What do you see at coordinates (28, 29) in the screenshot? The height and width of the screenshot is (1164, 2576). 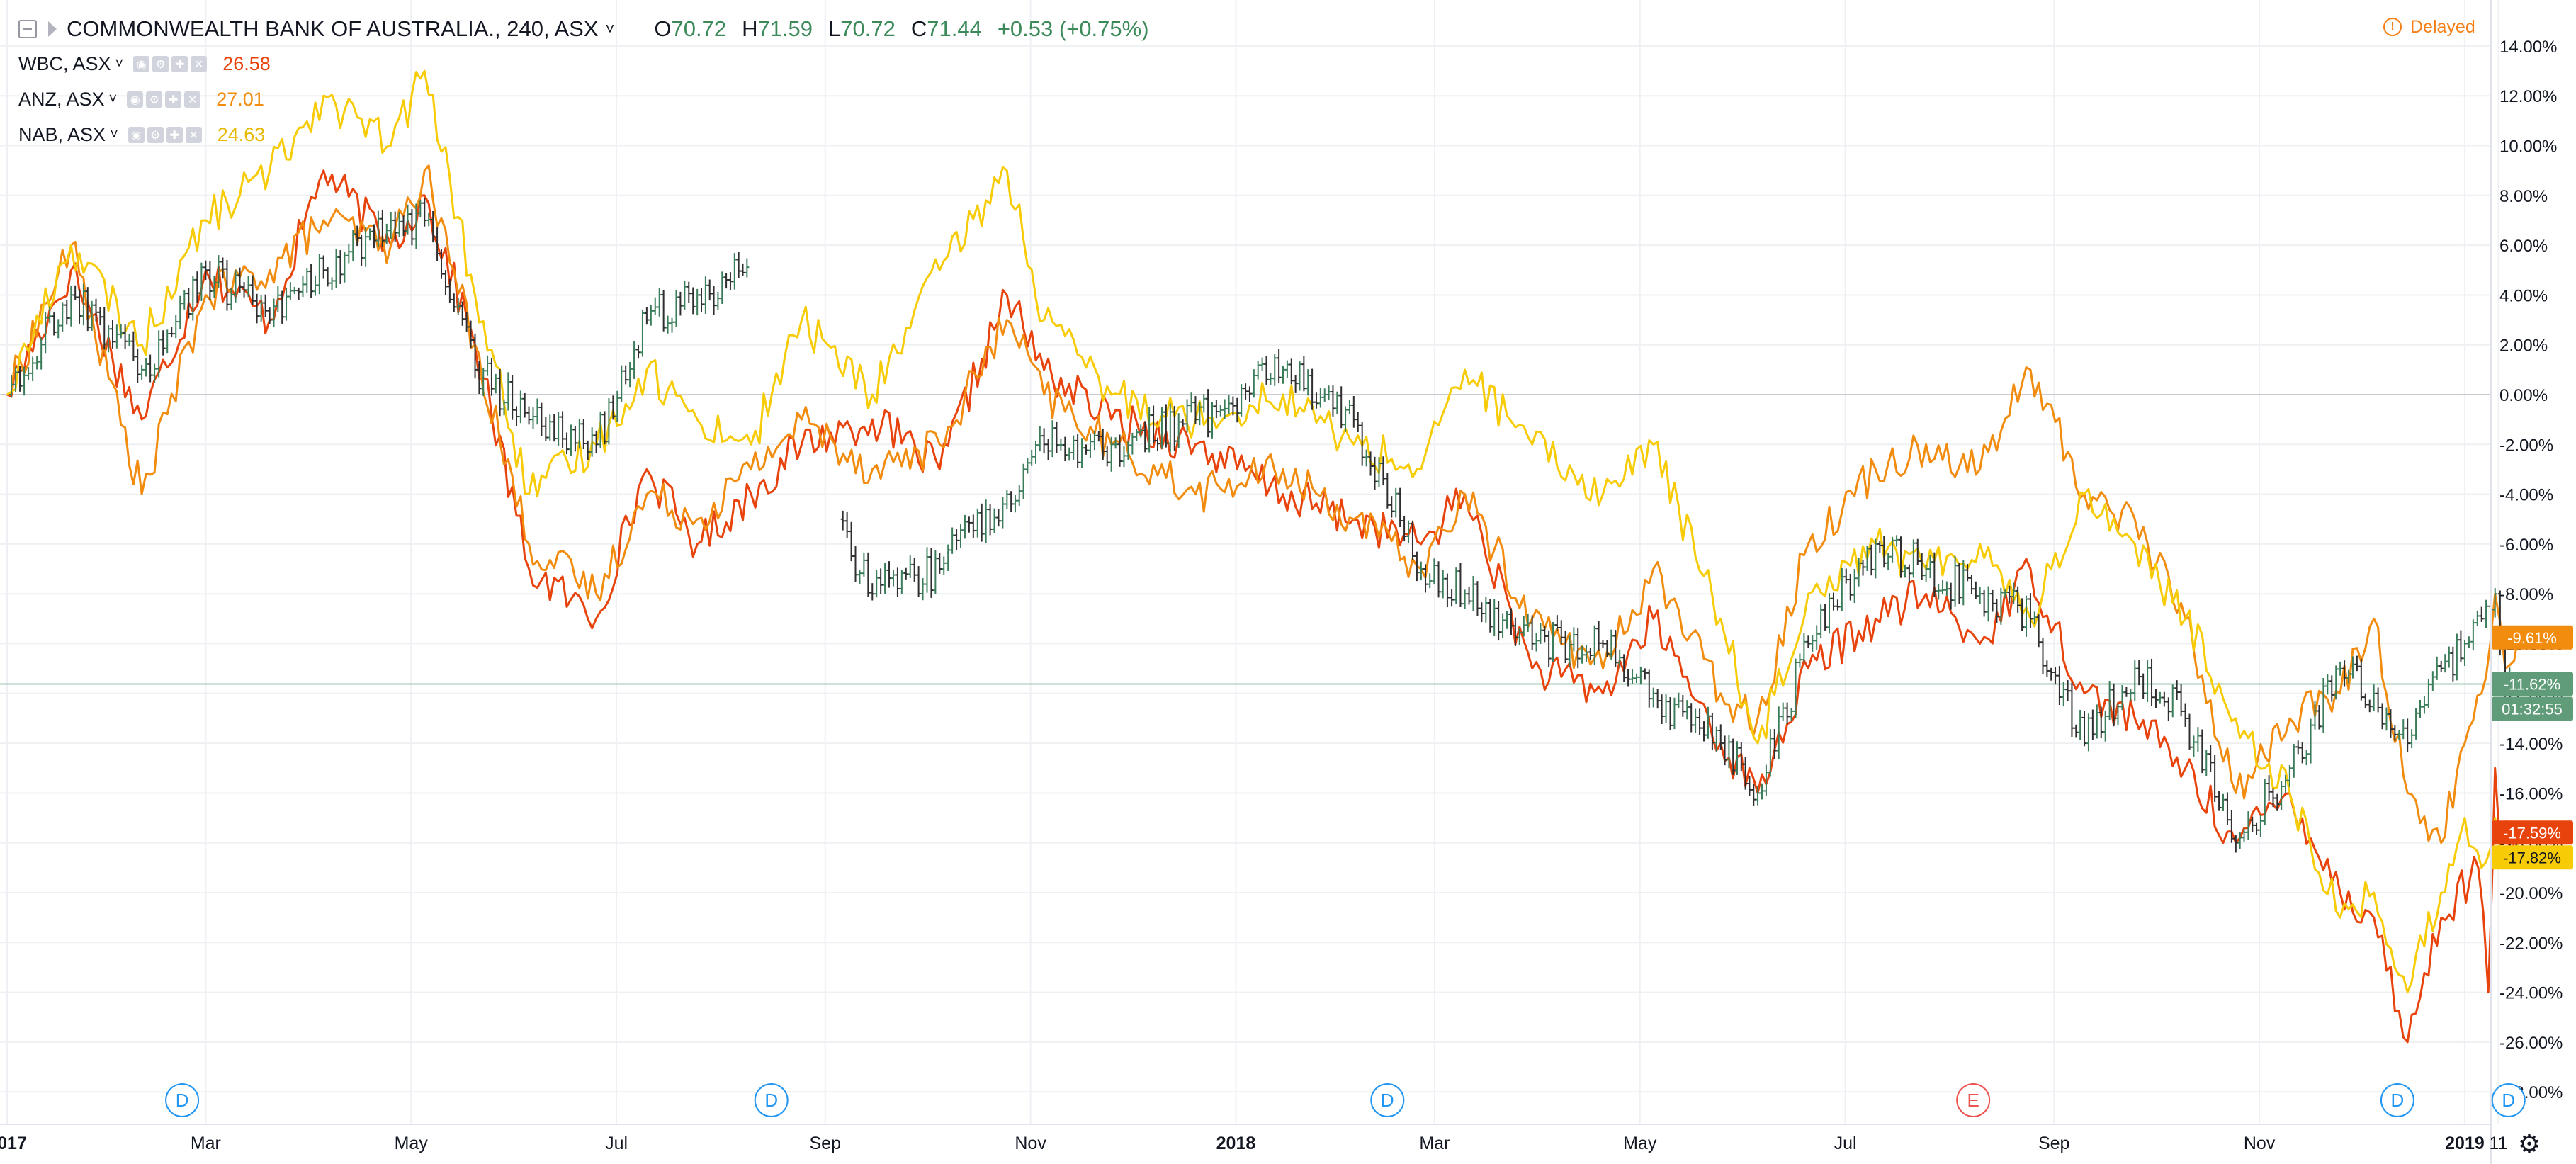 I see `collapse-icon` at bounding box center [28, 29].